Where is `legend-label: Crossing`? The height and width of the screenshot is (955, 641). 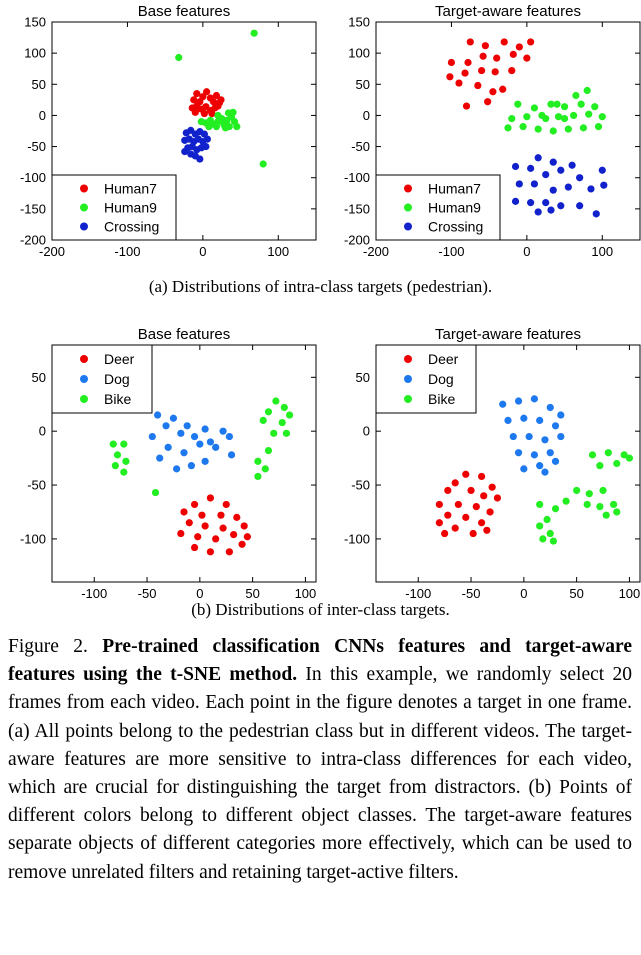 legend-label: Crossing is located at coordinates (131, 227).